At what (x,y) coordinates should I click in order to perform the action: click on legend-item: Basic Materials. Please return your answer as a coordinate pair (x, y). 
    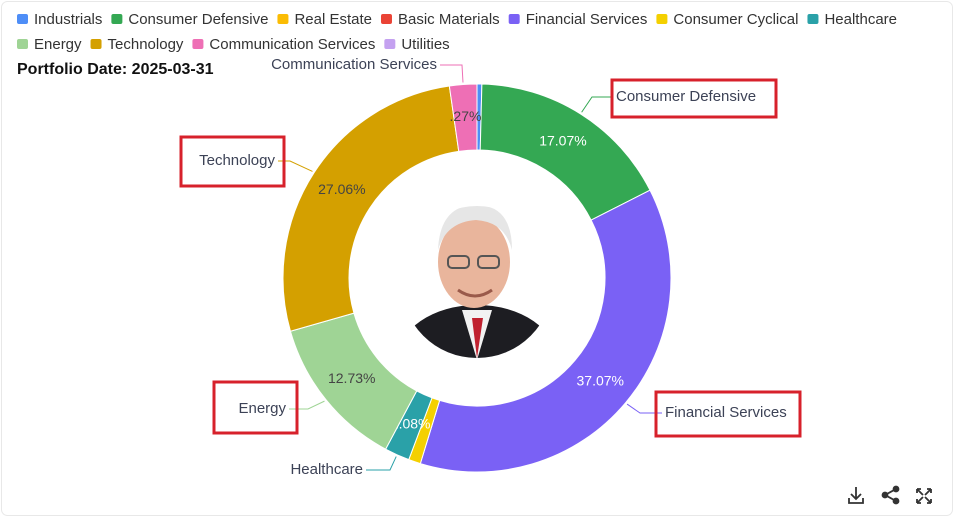
    Looking at the image, I should click on (440, 19).